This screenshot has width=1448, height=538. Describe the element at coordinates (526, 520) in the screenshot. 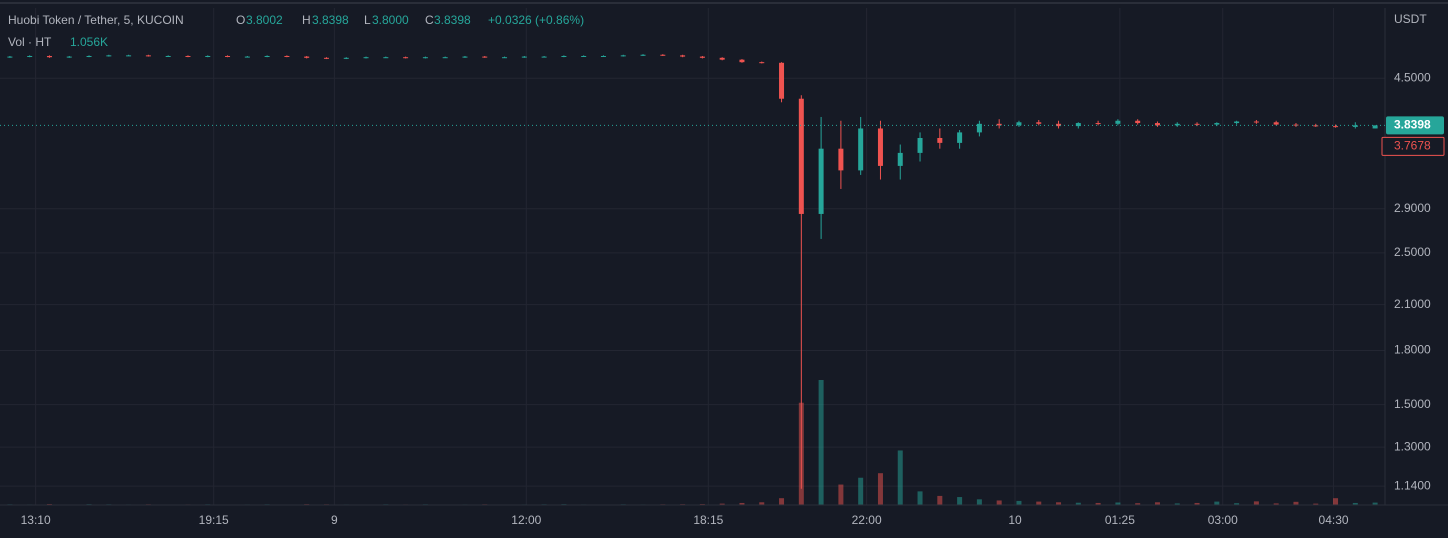

I see `x-tick-label: 12:00` at that location.